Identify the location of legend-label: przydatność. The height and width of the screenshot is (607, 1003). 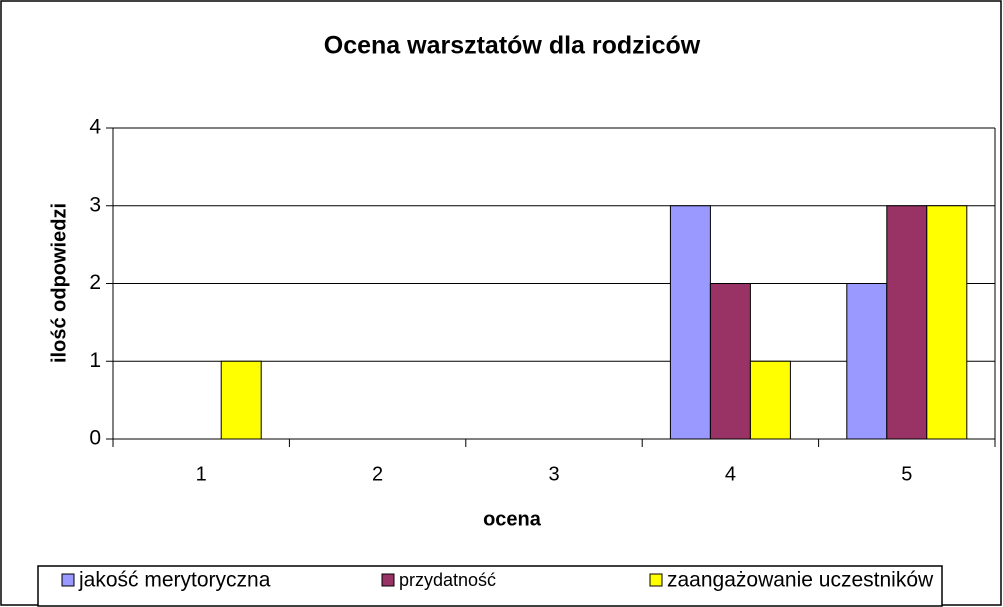
(447, 580).